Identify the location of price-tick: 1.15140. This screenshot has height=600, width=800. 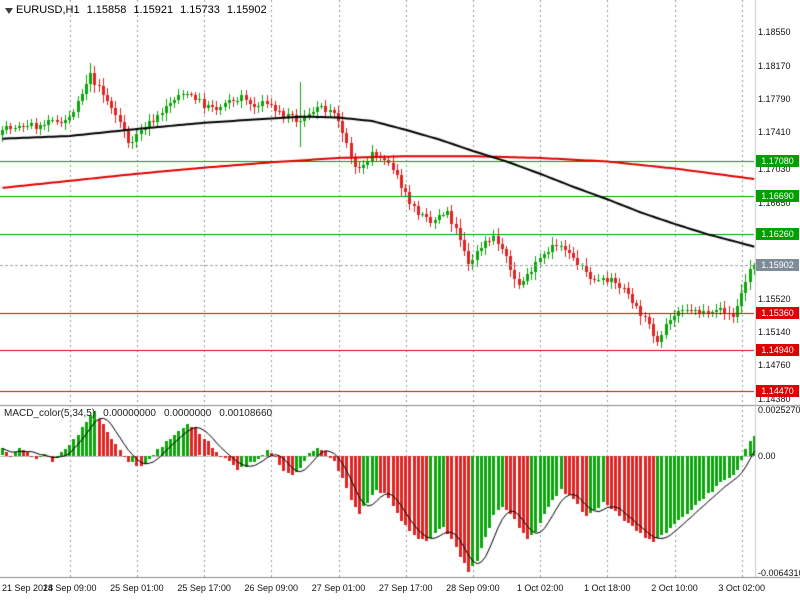
(774, 332).